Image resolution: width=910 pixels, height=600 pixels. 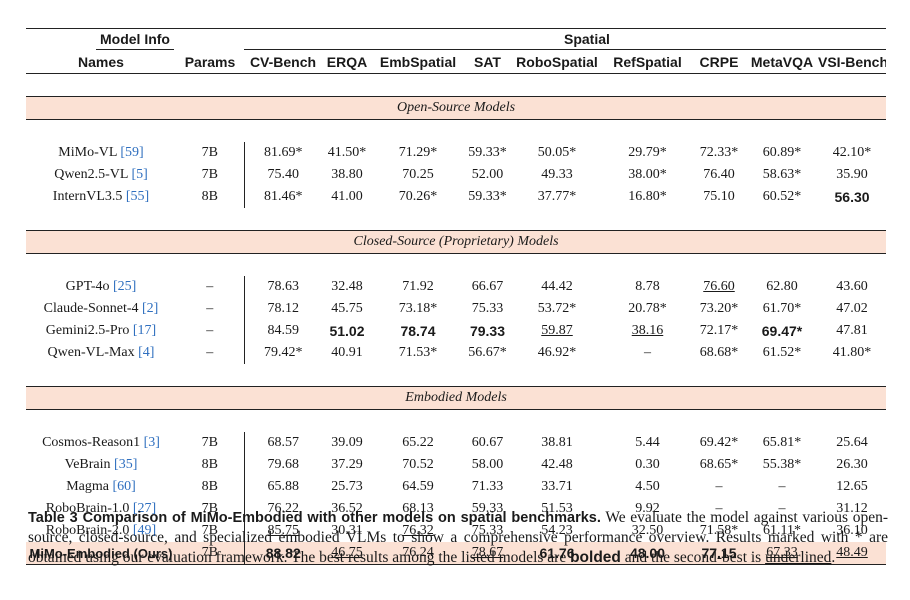 I want to click on score-cell: 78.67, so click(x=487, y=553).